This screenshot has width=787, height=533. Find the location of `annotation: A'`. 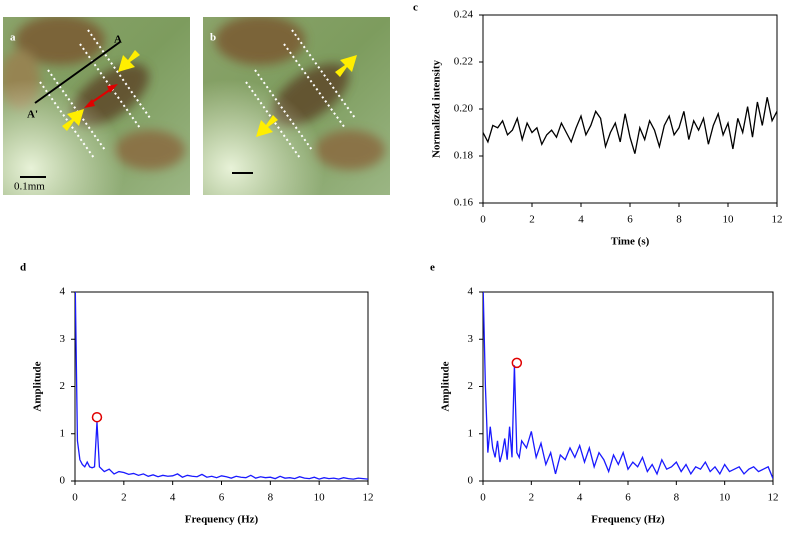

annotation: A' is located at coordinates (32, 115).